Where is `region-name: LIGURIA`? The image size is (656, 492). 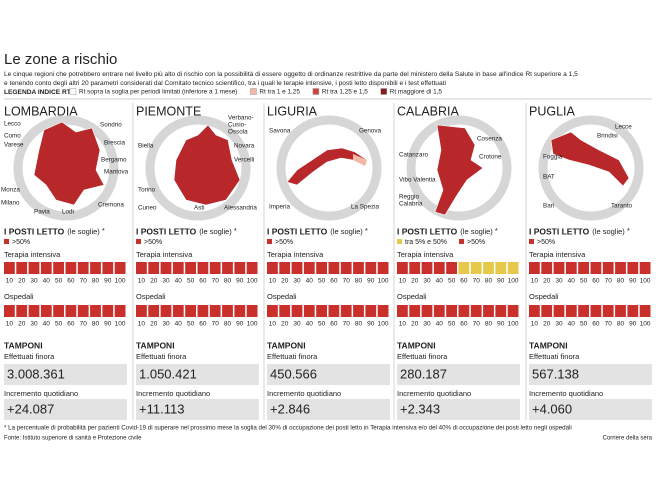
region-name: LIGURIA is located at coordinates (292, 111).